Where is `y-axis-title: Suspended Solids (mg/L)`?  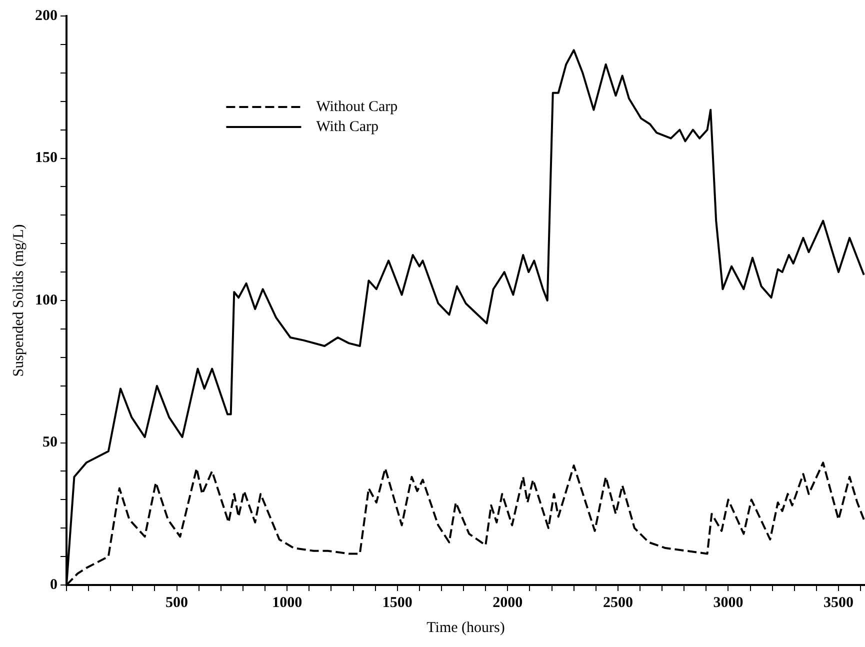 y-axis-title: Suspended Solids (mg/L) is located at coordinates (18, 300).